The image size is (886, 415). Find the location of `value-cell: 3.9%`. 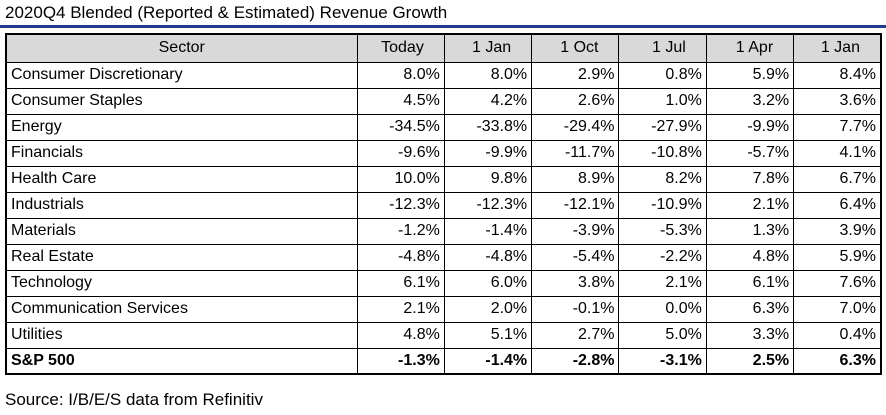

value-cell: 3.9% is located at coordinates (837, 231).